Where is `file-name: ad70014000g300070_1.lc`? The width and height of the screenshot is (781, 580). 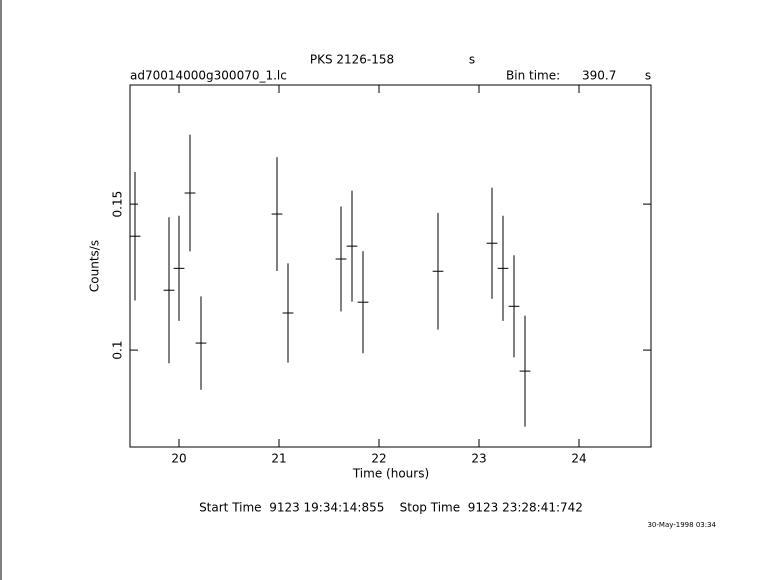 file-name: ad70014000g300070_1.lc is located at coordinates (208, 76).